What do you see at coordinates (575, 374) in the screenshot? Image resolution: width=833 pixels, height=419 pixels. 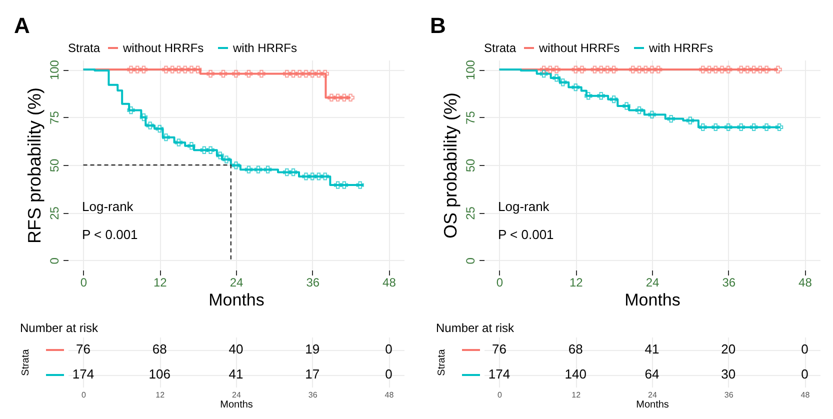 I see `data-label: 140` at bounding box center [575, 374].